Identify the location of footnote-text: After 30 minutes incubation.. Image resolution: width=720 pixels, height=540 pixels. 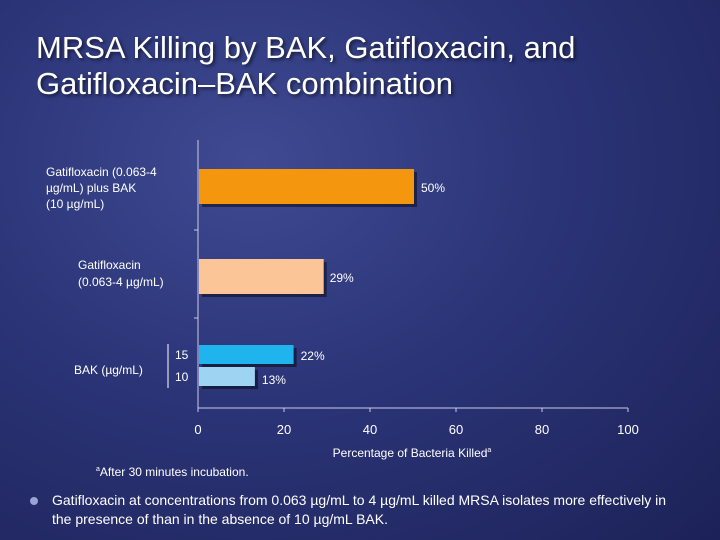
(174, 472).